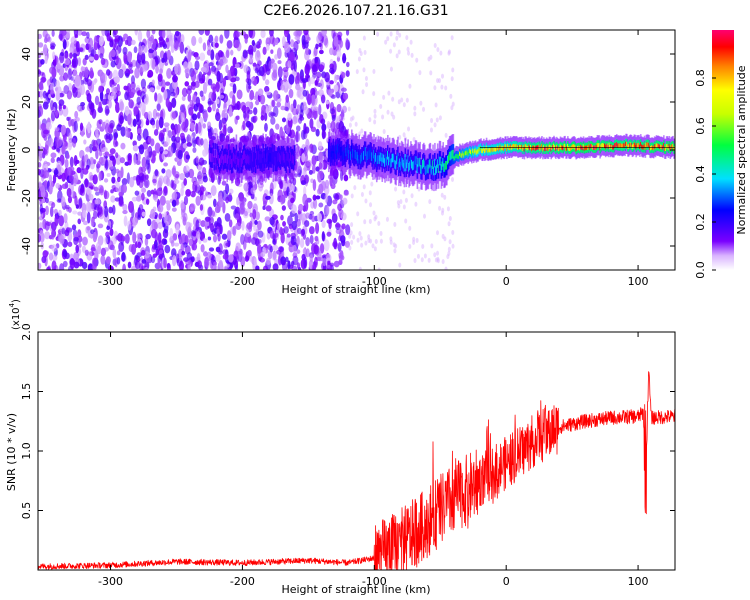 Image resolution: width=750 pixels, height=600 pixels. Describe the element at coordinates (12, 304) in the screenshot. I see `snr-multiplier-exp: 4` at that location.